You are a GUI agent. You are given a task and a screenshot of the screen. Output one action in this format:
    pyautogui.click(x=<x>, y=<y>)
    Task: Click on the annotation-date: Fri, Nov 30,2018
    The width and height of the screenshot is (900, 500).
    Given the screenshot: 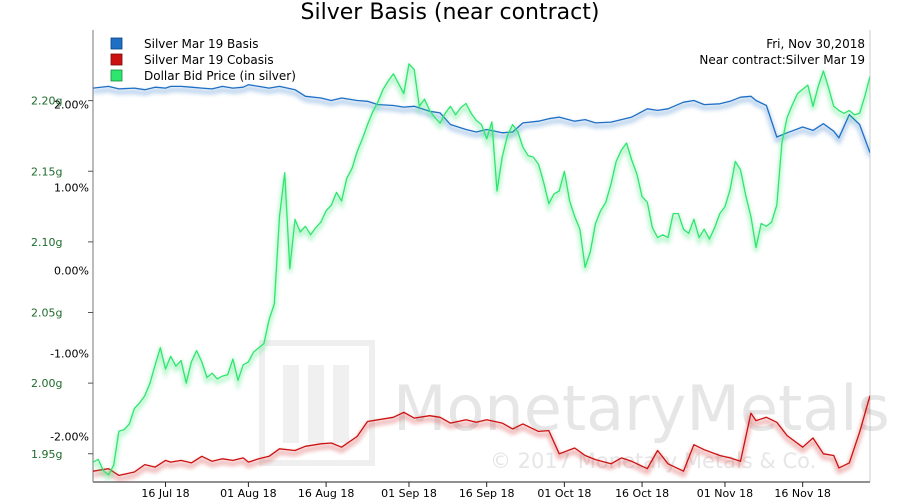 What is the action you would take?
    pyautogui.click(x=815, y=44)
    